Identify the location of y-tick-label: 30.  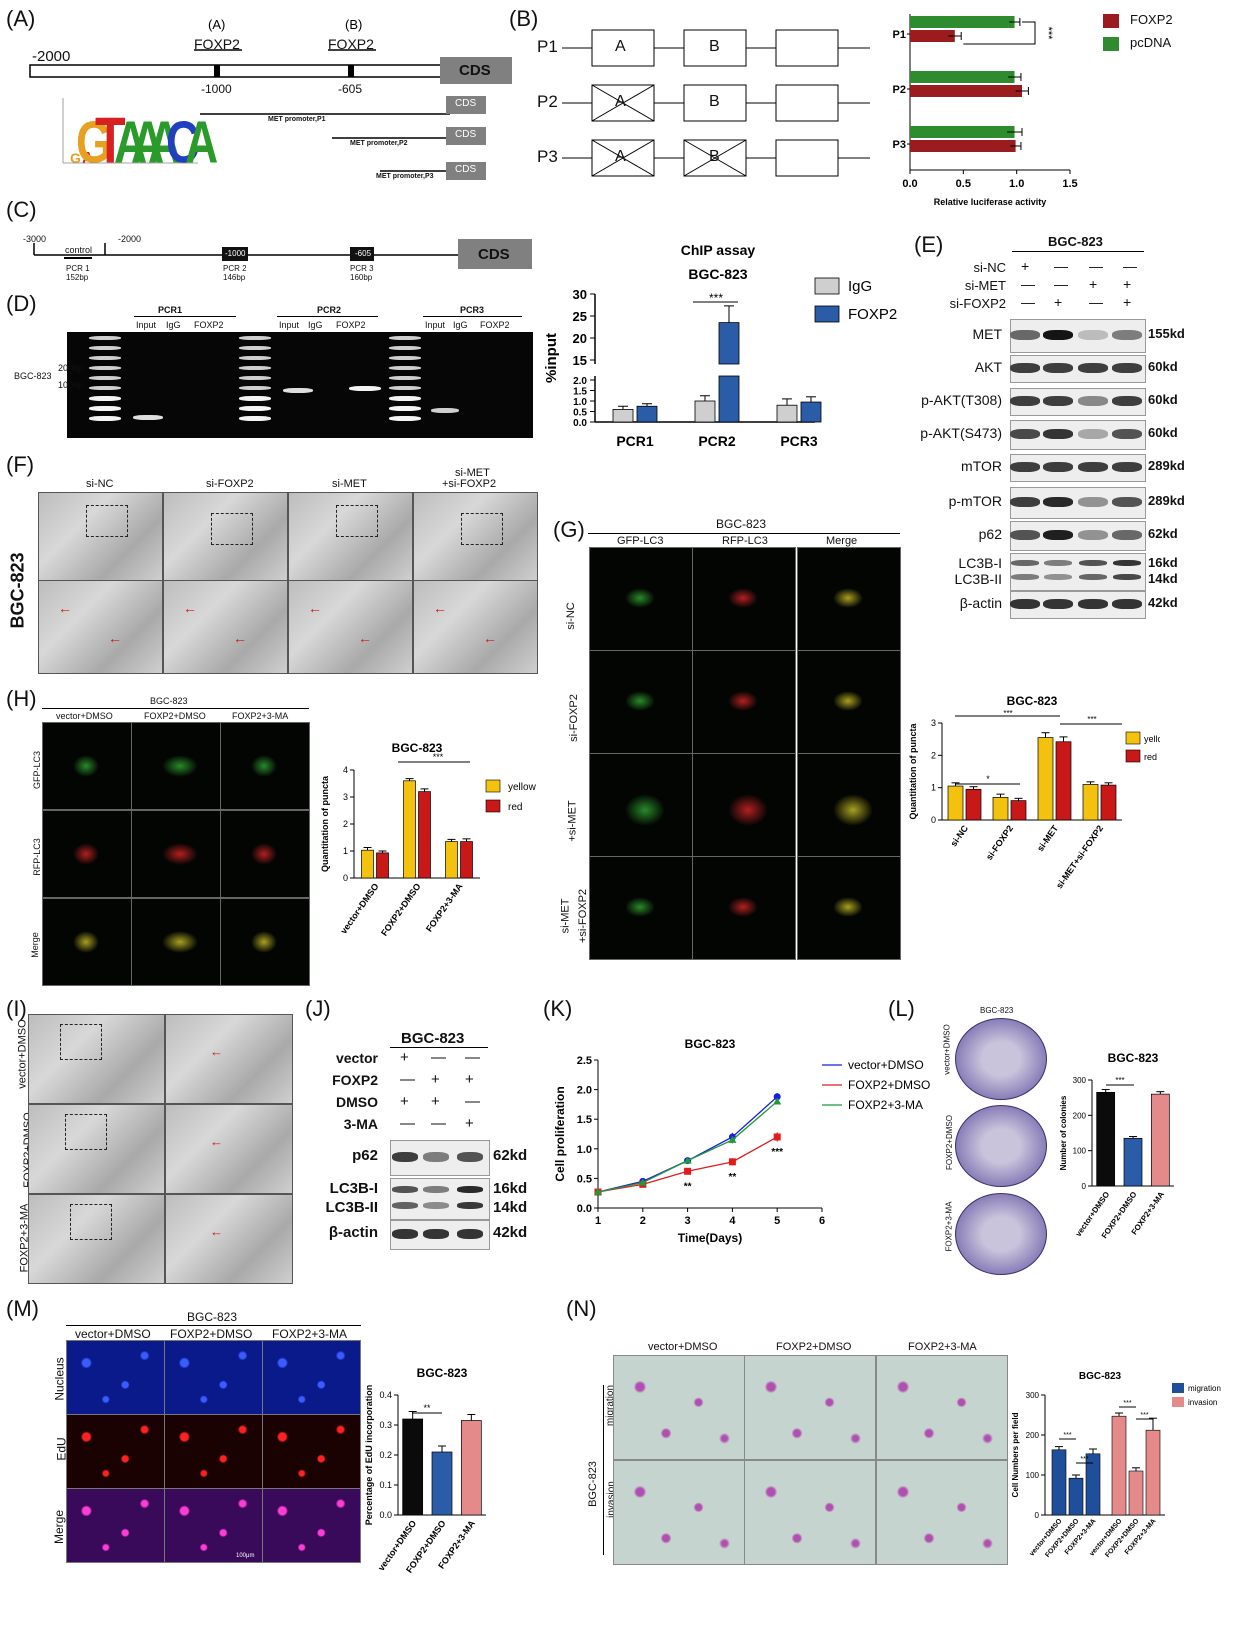
(580, 294).